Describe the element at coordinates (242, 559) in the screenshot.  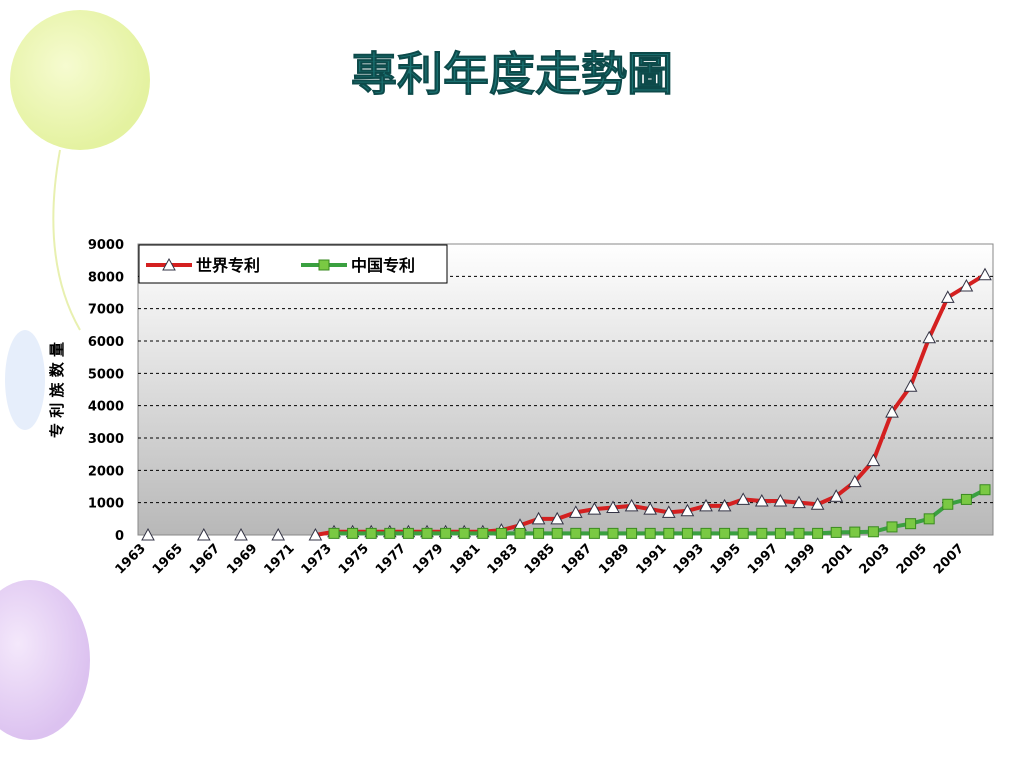
I see `x-tick-label: 1969` at that location.